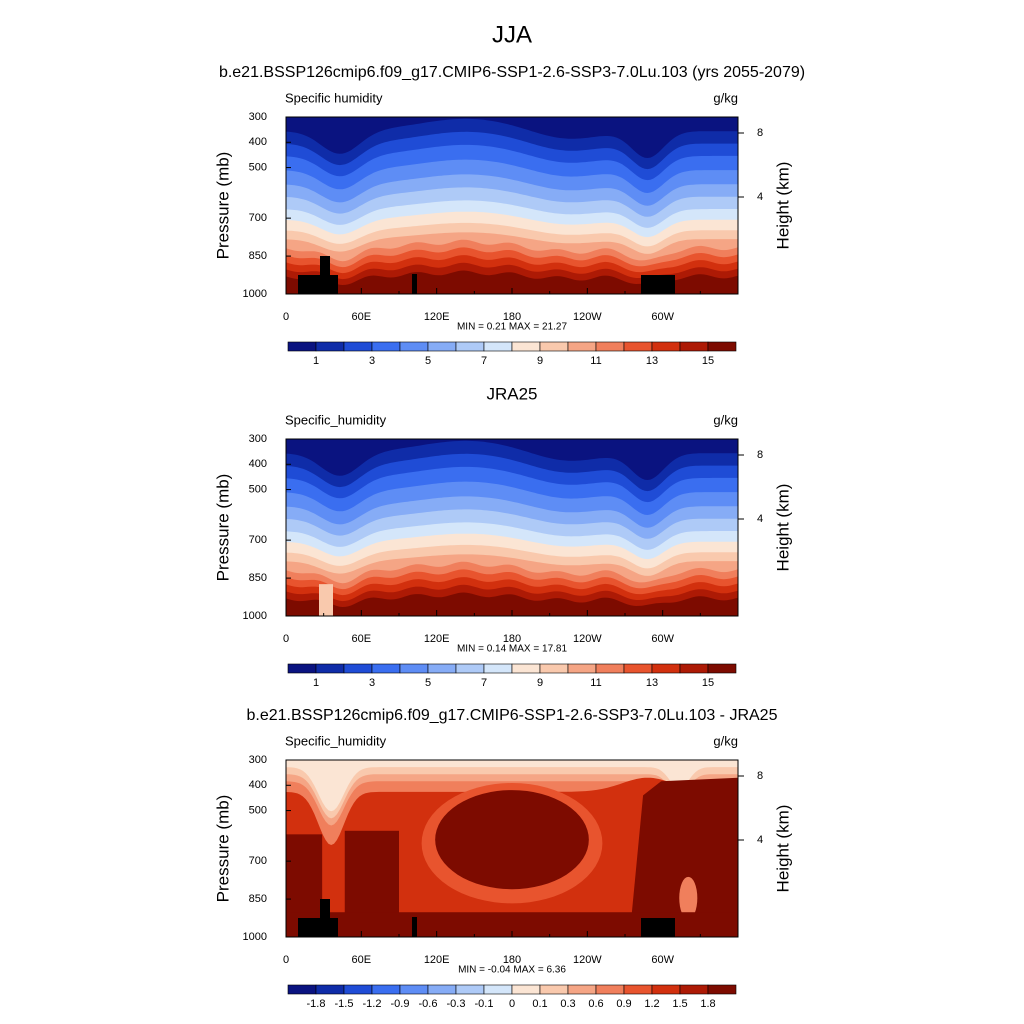  I want to click on colorbar-label: -0.3, so click(456, 1004).